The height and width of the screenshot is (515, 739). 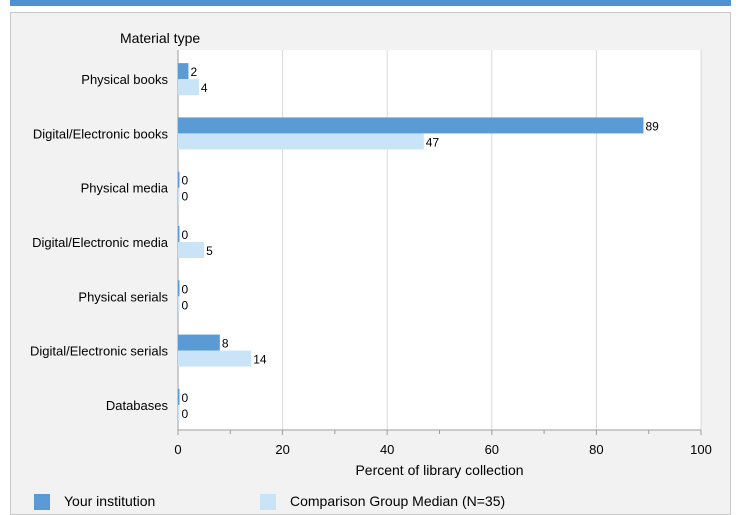 What do you see at coordinates (160, 38) in the screenshot?
I see `category-axis-title: Material type` at bounding box center [160, 38].